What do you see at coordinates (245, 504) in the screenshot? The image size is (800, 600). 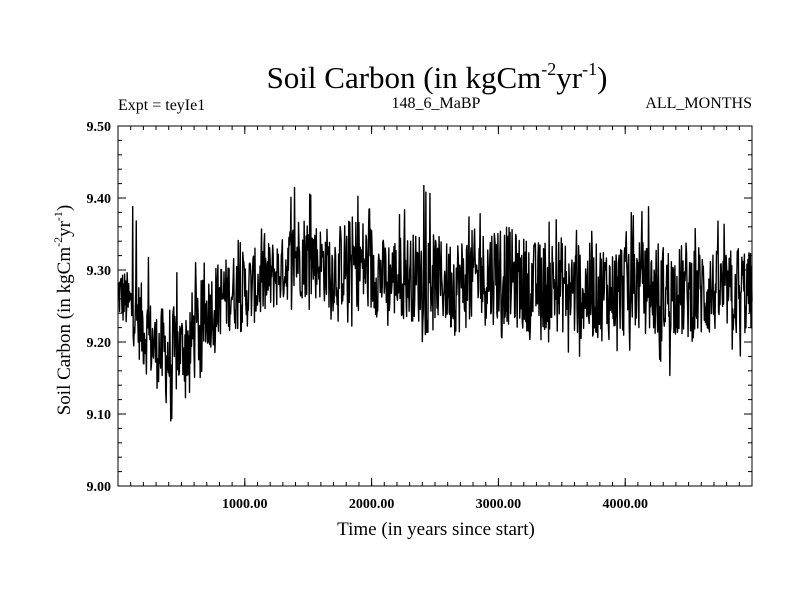 I see `x-tick-label: 1000.00` at bounding box center [245, 504].